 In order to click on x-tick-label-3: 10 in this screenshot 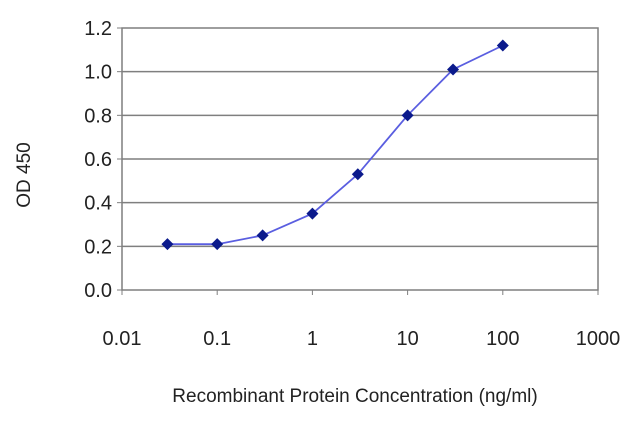, I will do `click(407, 339)`.